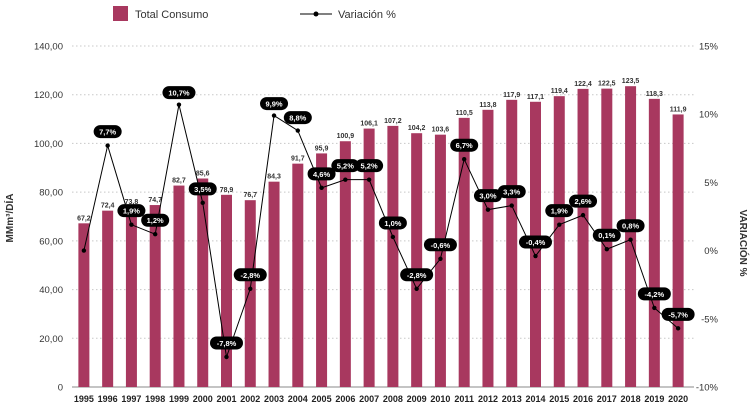 Image resolution: width=750 pixels, height=413 pixels. Describe the element at coordinates (464, 399) in the screenshot. I see `x-tick-label: 2011` at that location.